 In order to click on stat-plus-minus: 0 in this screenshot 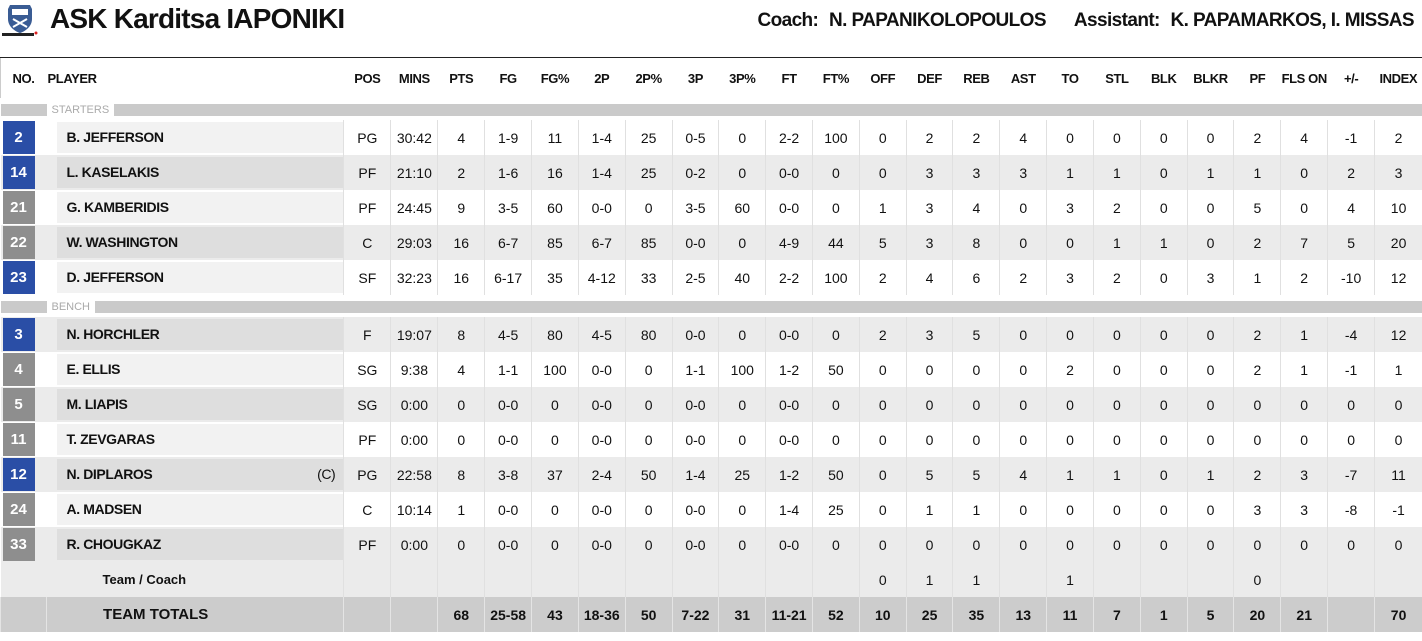, I will do `click(1351, 544)`.